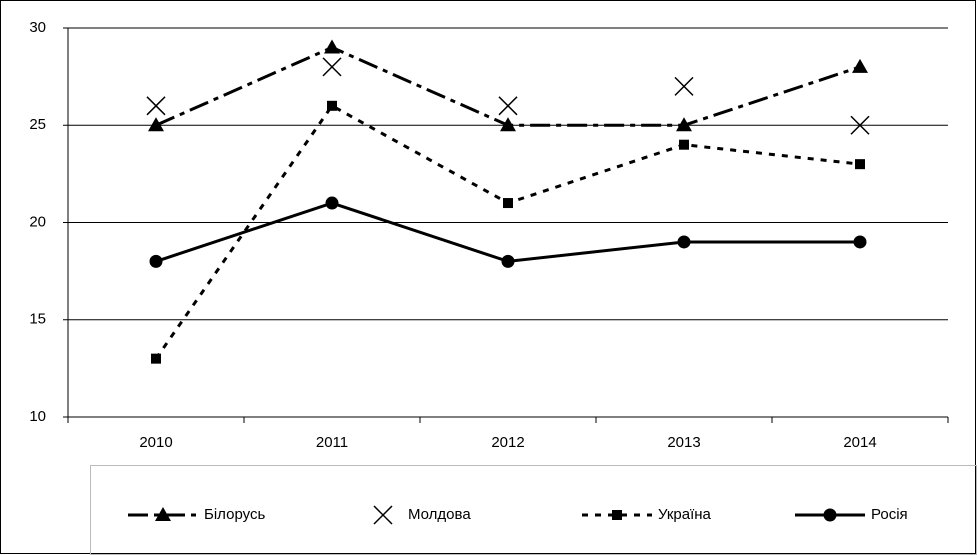 This screenshot has width=977, height=555. Describe the element at coordinates (37, 27) in the screenshot. I see `y-tick-label: 30` at that location.